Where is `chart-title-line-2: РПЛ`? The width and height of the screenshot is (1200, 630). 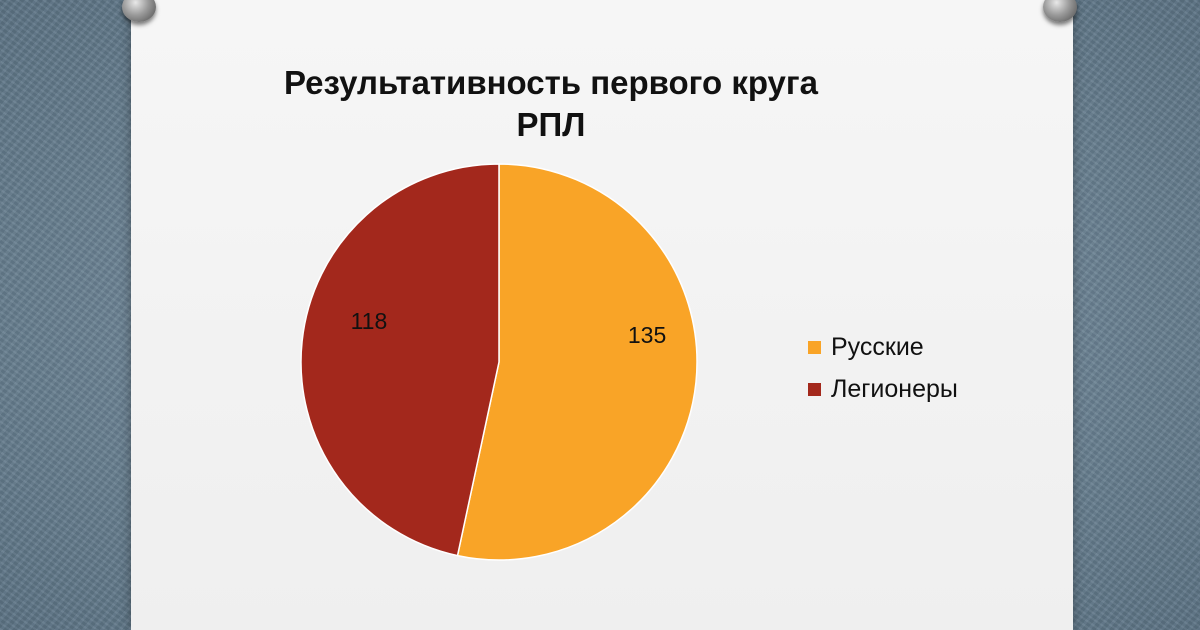 chart-title-line-2: РПЛ is located at coordinates (551, 124).